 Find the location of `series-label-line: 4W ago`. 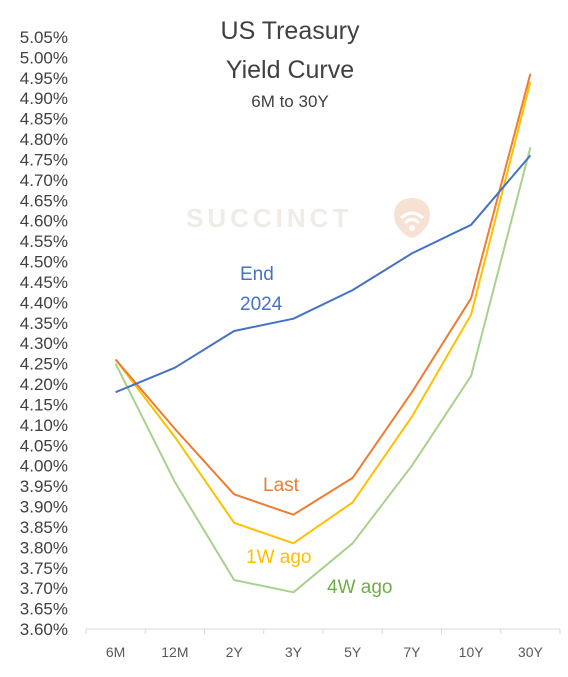

series-label-line: 4W ago is located at coordinates (360, 587).